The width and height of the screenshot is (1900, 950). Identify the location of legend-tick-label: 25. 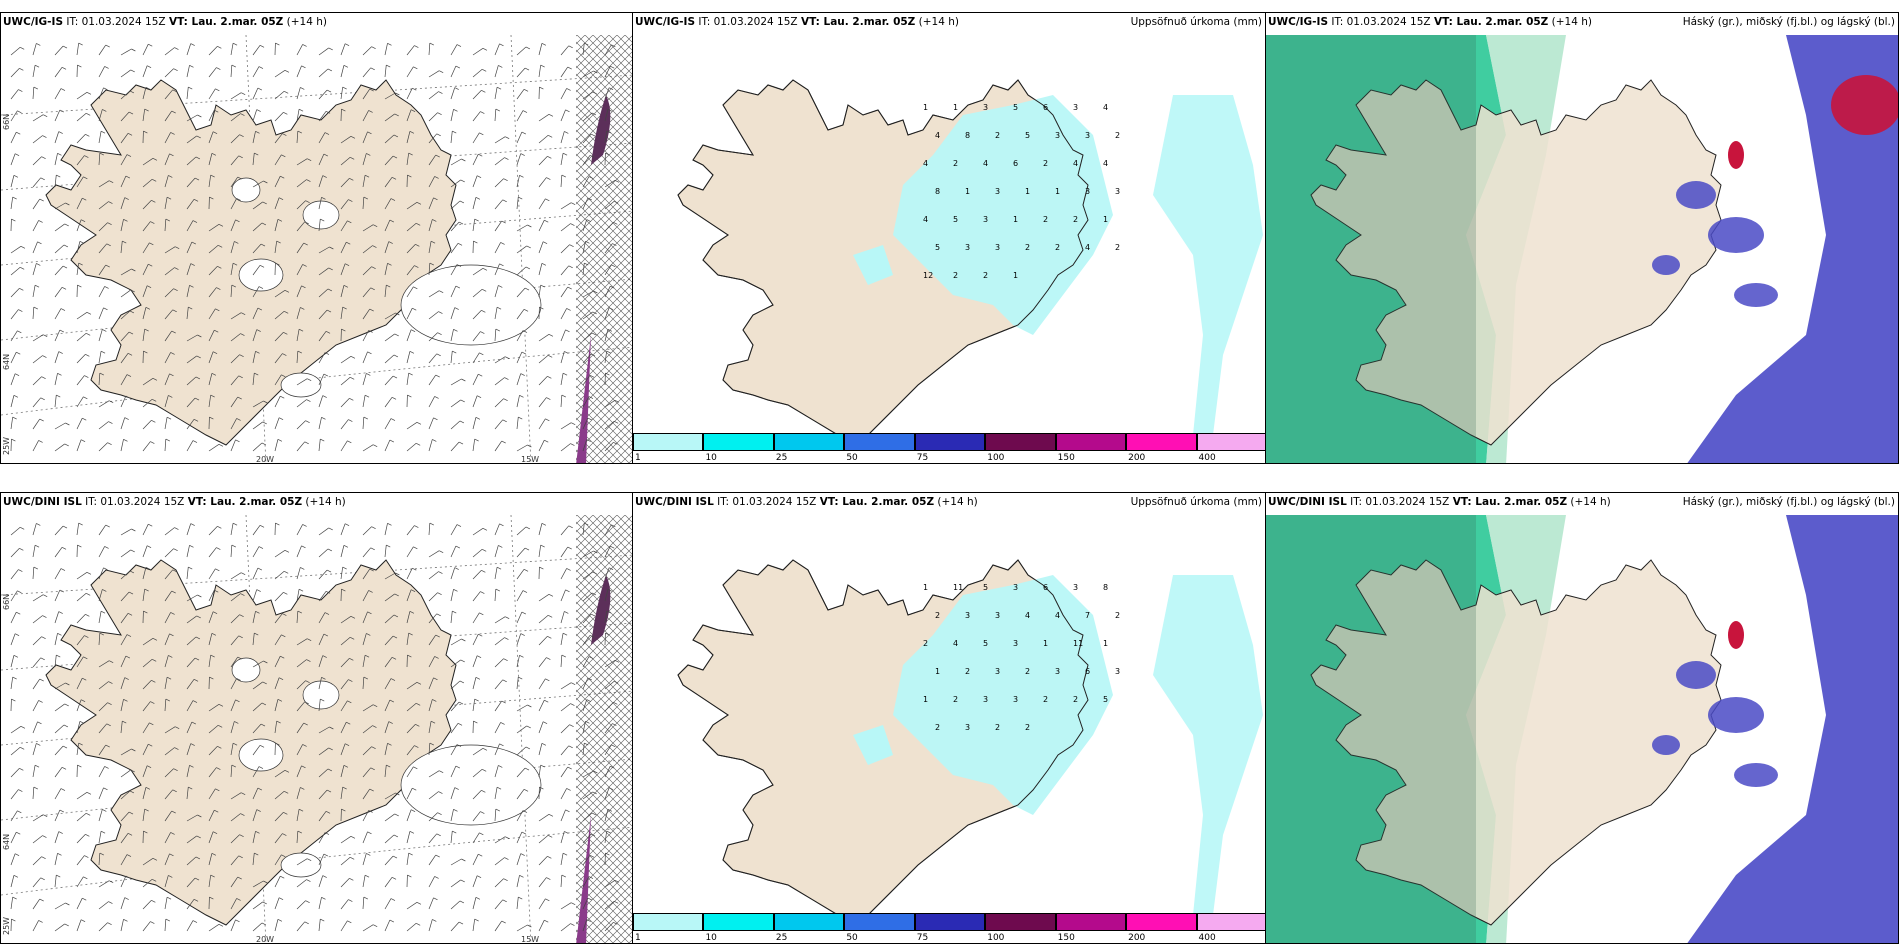
(781, 458).